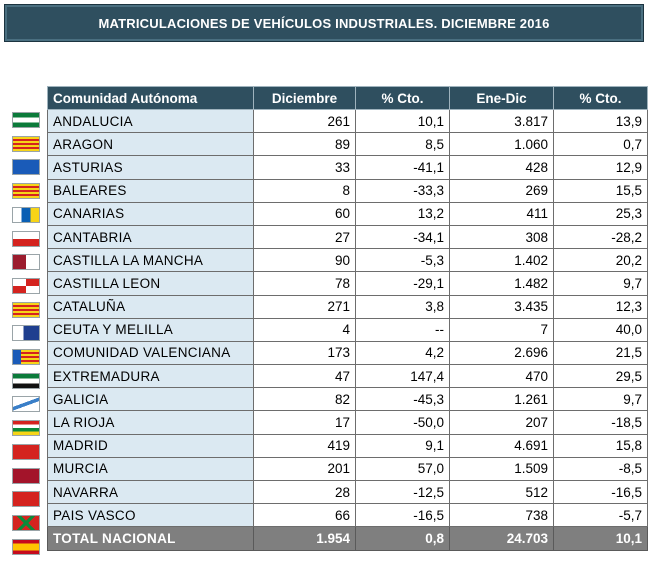  Describe the element at coordinates (150, 399) in the screenshot. I see `region-name-cell: GALICIA` at that location.